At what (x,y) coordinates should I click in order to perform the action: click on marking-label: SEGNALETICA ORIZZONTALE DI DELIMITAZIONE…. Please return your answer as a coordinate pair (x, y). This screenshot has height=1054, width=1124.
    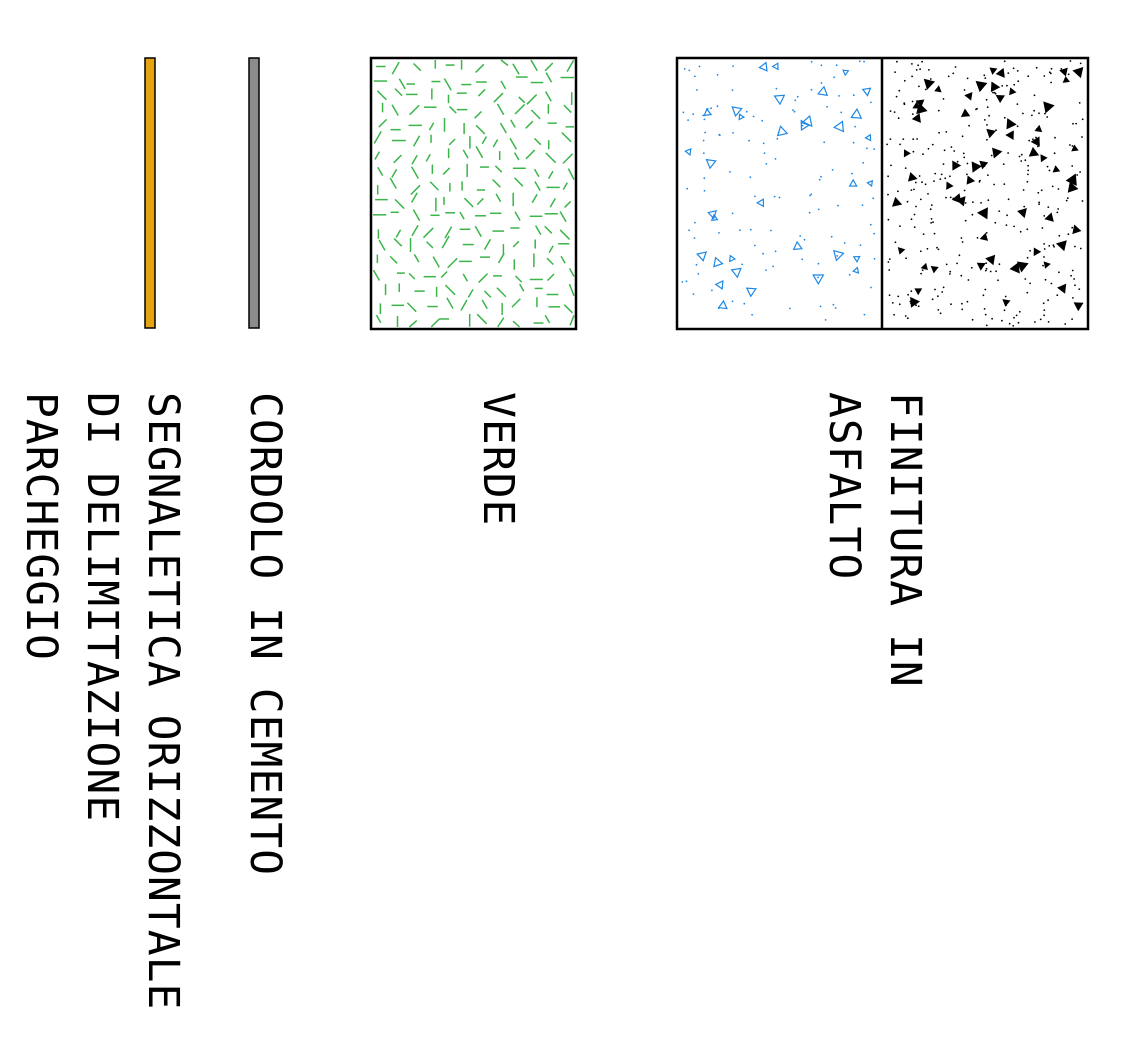
    Looking at the image, I should click on (101, 701).